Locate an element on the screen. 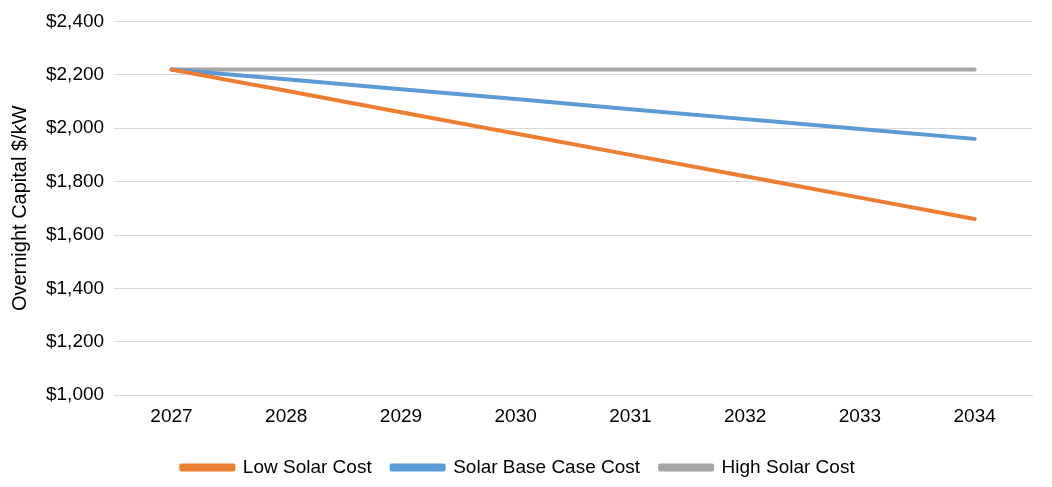 This screenshot has height=487, width=1052. legend-label: Solar Base Case Cost is located at coordinates (547, 466).